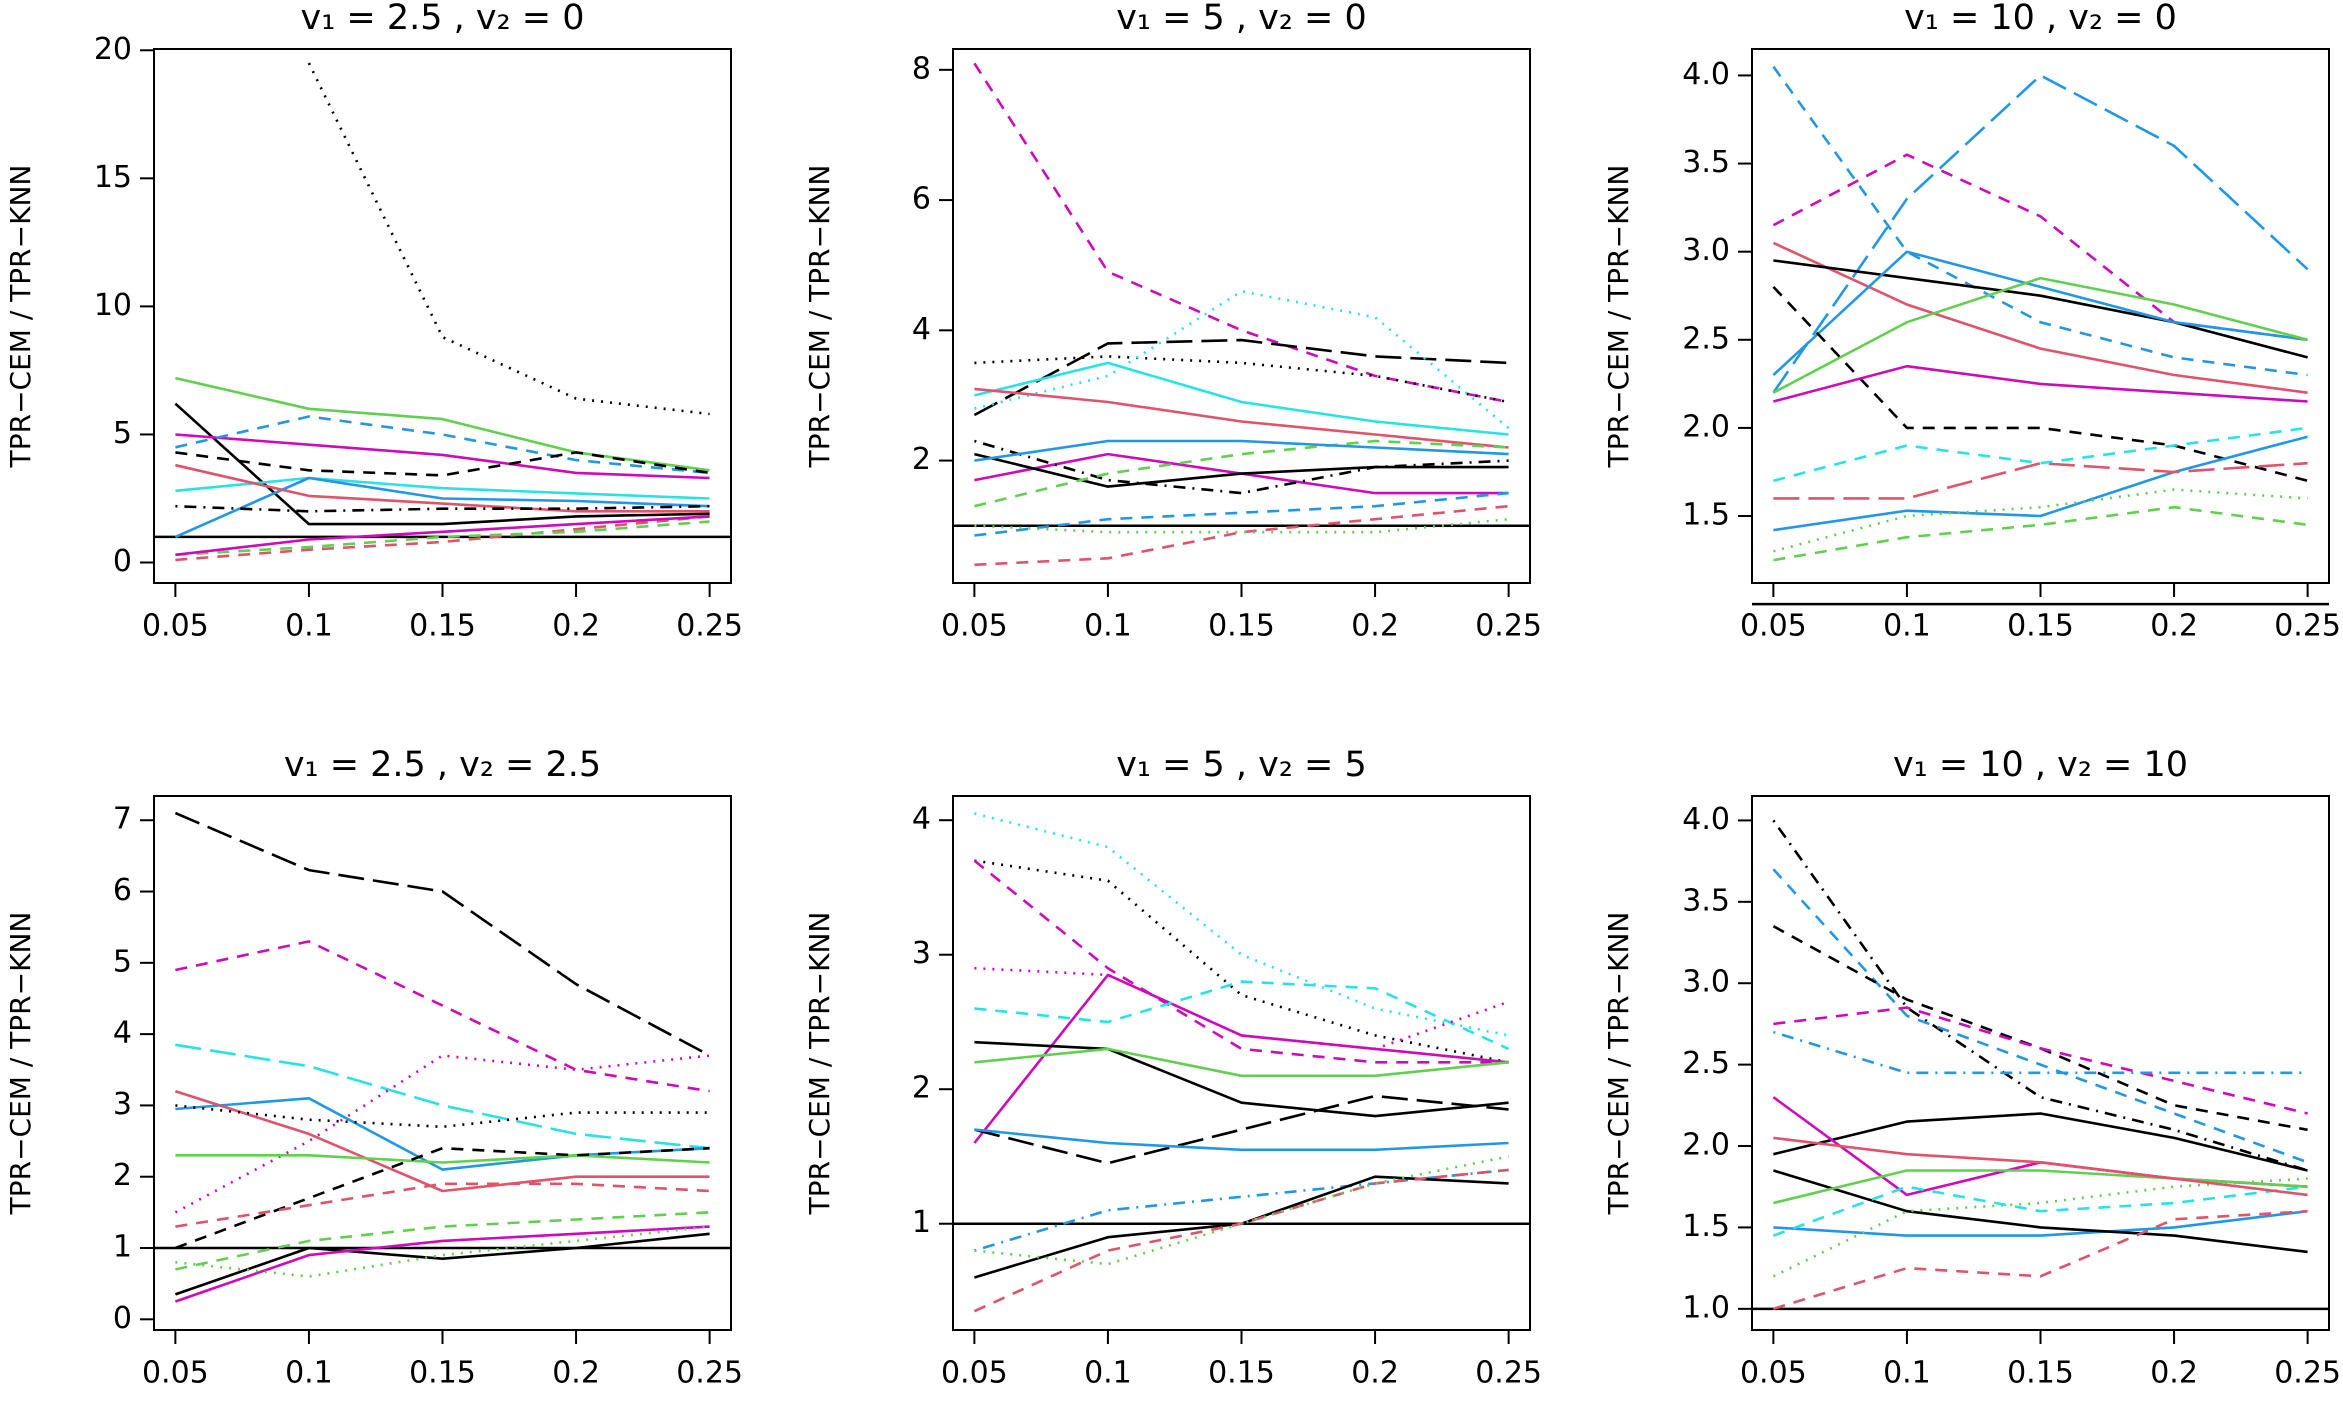 The height and width of the screenshot is (1403, 2343). I want to click on panel-title: v₁ = 2.5 , v₂ = 2.5, so click(442, 765).